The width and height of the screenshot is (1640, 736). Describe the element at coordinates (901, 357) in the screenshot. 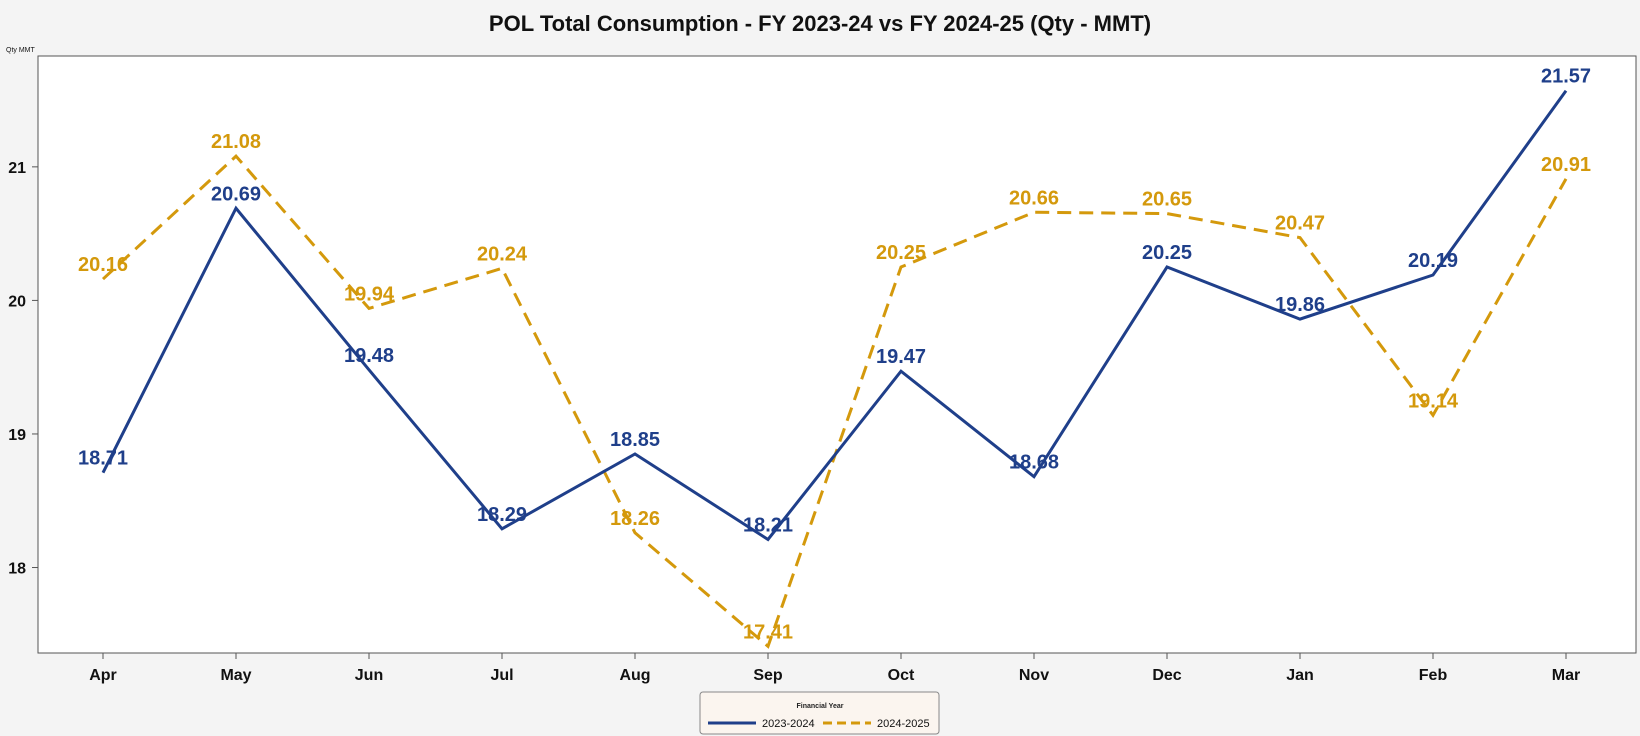

I see `data-label: 19.47` at that location.